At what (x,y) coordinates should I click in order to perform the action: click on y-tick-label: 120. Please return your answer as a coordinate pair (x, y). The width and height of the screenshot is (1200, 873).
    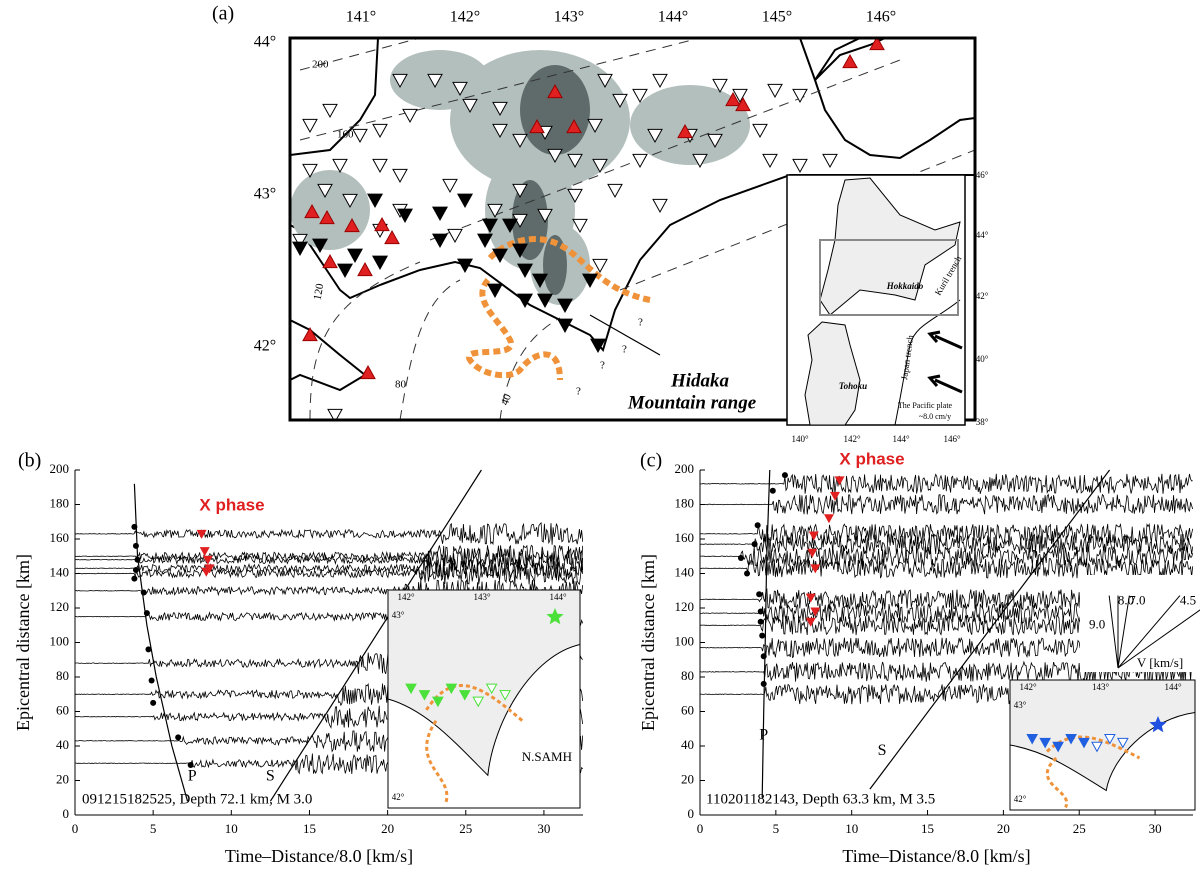
    Looking at the image, I should click on (685, 606).